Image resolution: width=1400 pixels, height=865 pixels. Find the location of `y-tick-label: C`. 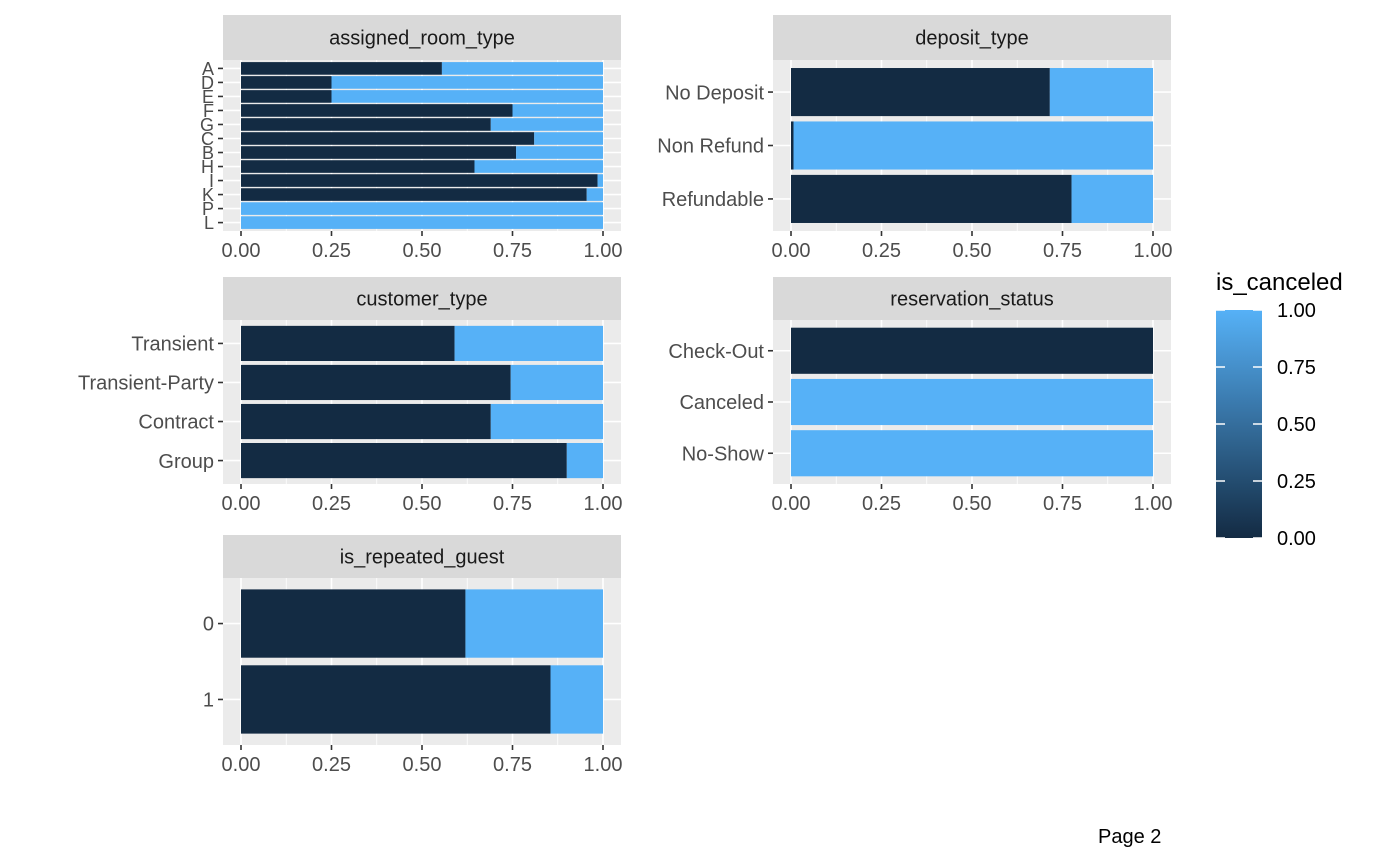

y-tick-label: C is located at coordinates (207, 139).